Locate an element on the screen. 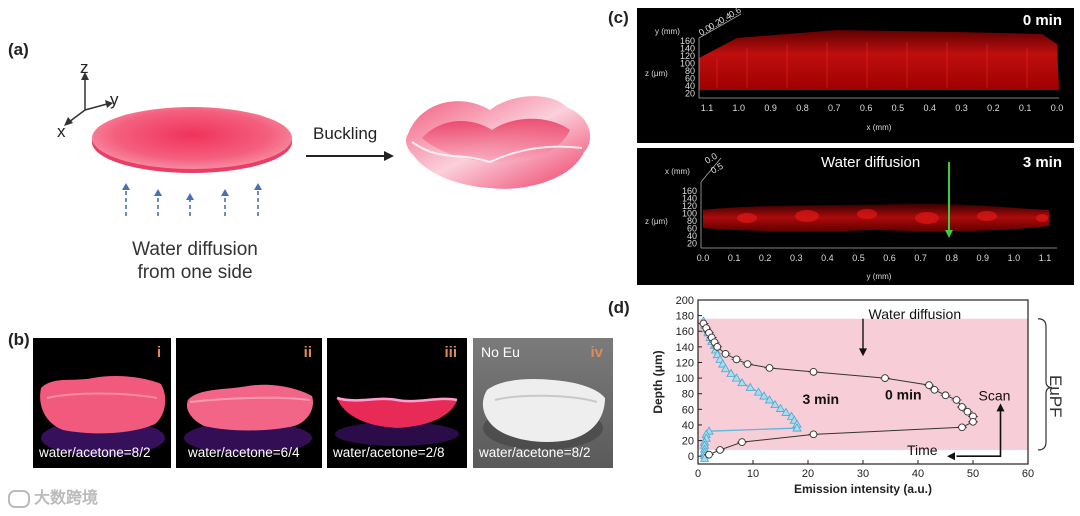 Image resolution: width=1080 pixels, height=516 pixels. x-tick-label: 0.1 is located at coordinates (1025, 108).